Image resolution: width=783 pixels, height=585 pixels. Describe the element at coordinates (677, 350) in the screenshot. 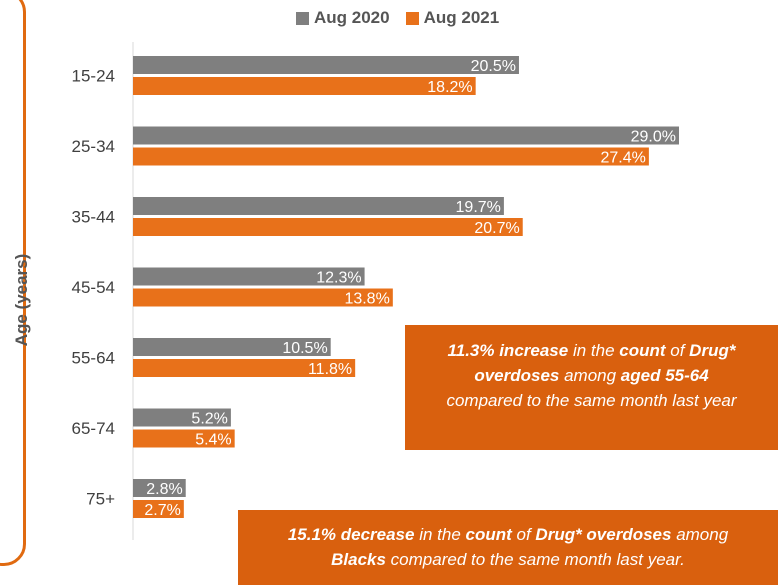

I see `callout-1-text: of` at that location.